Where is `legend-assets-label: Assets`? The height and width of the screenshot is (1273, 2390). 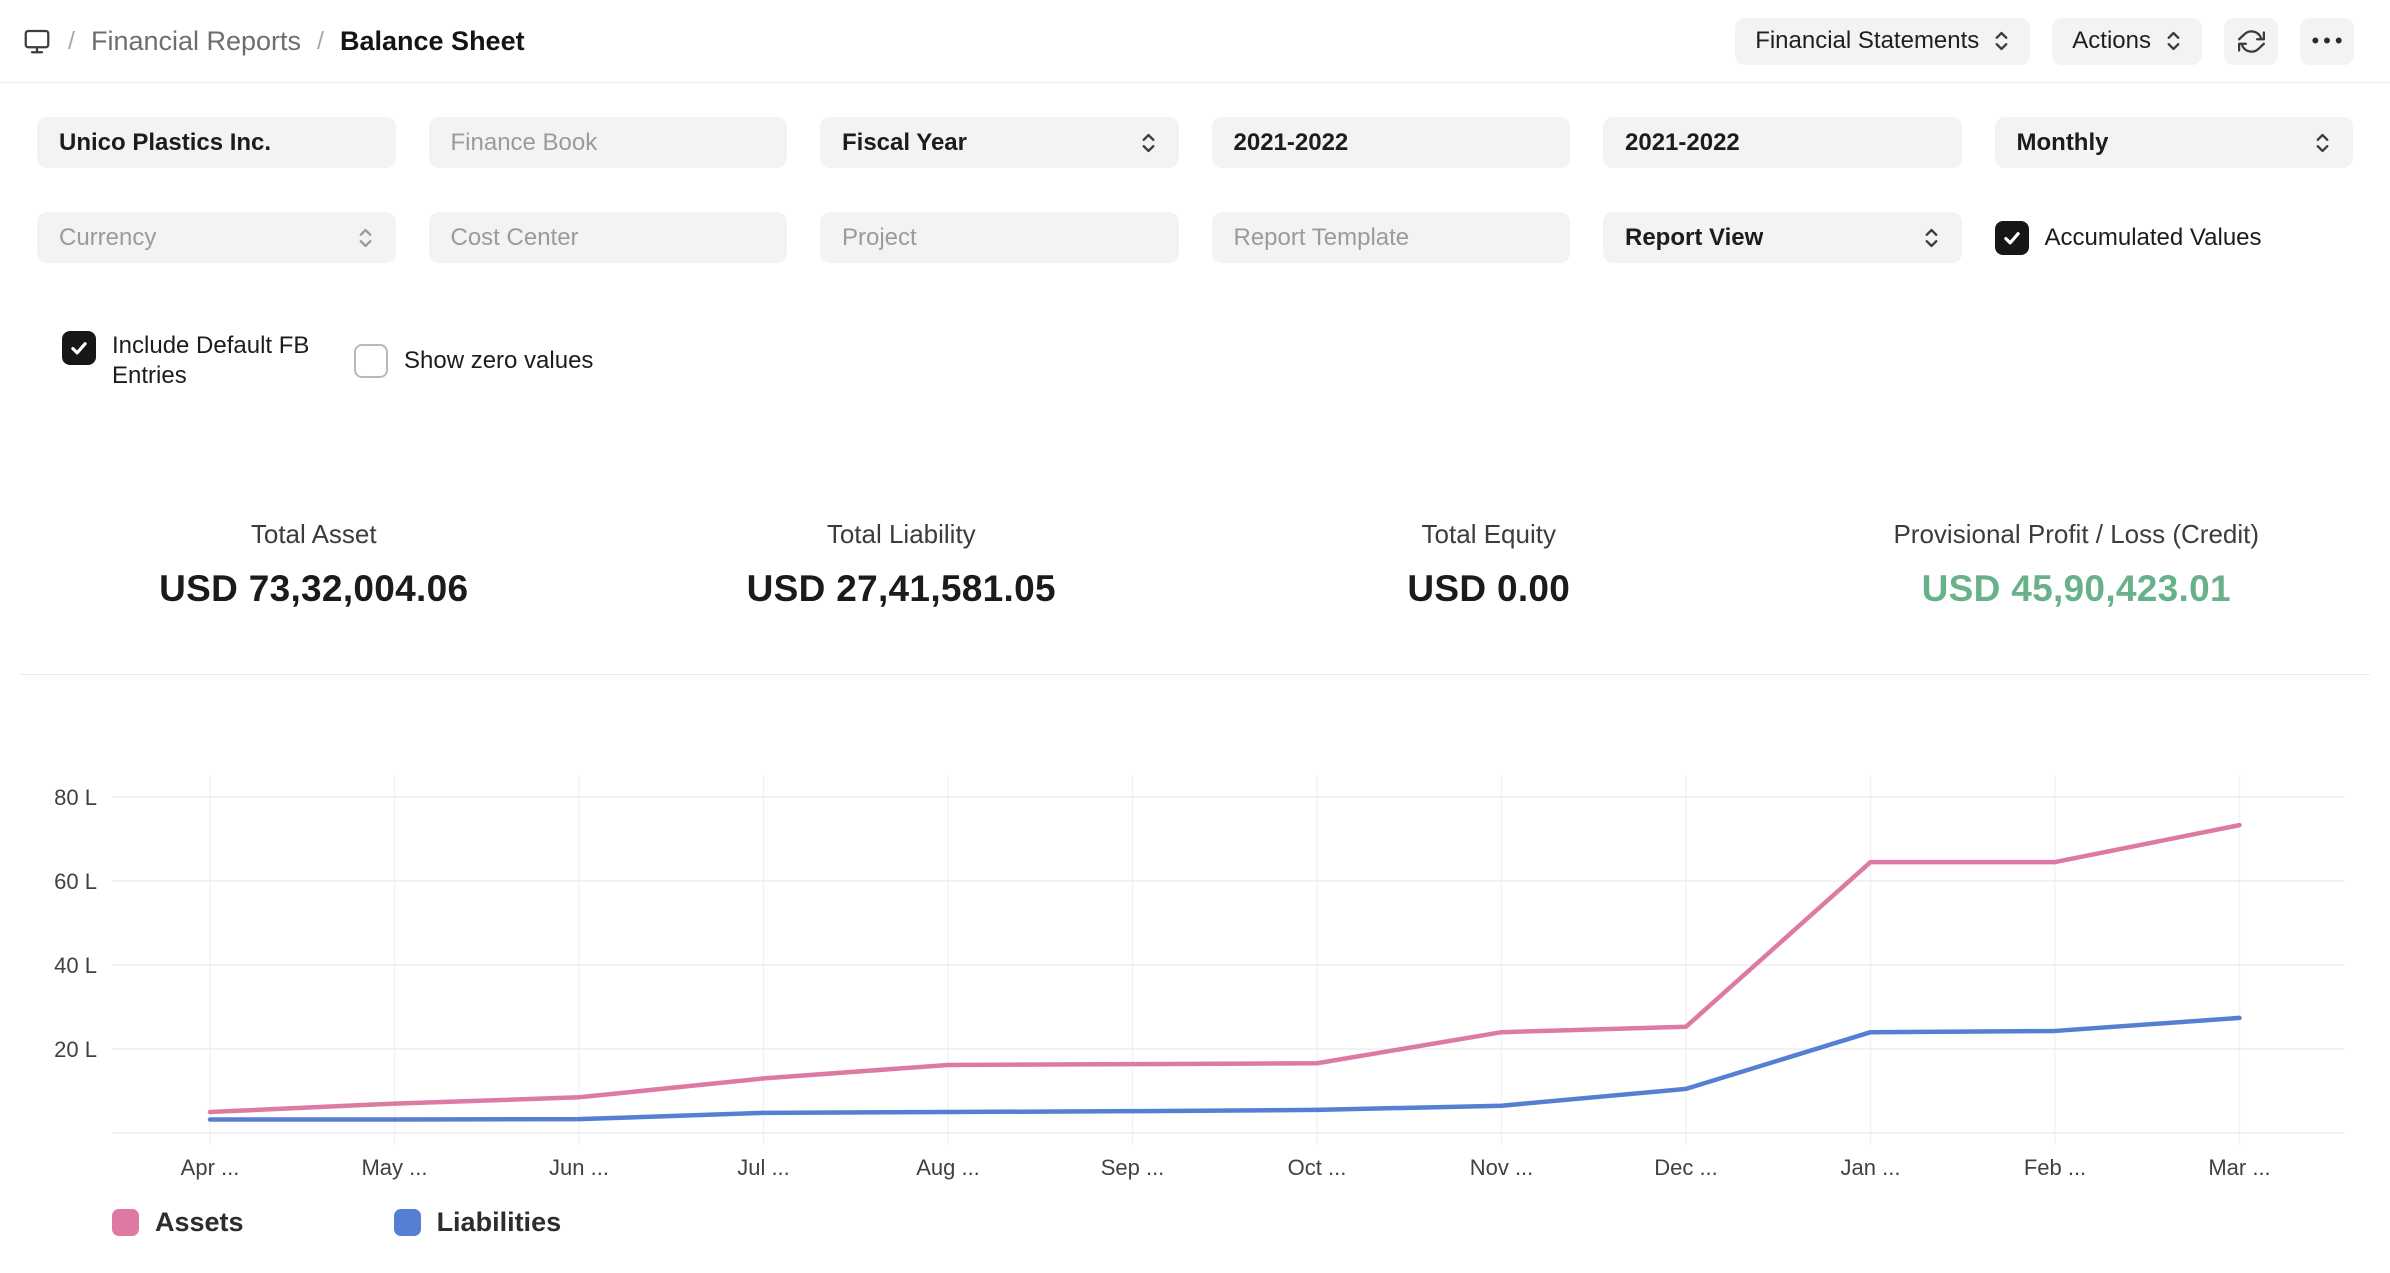 legend-assets-label: Assets is located at coordinates (199, 1222).